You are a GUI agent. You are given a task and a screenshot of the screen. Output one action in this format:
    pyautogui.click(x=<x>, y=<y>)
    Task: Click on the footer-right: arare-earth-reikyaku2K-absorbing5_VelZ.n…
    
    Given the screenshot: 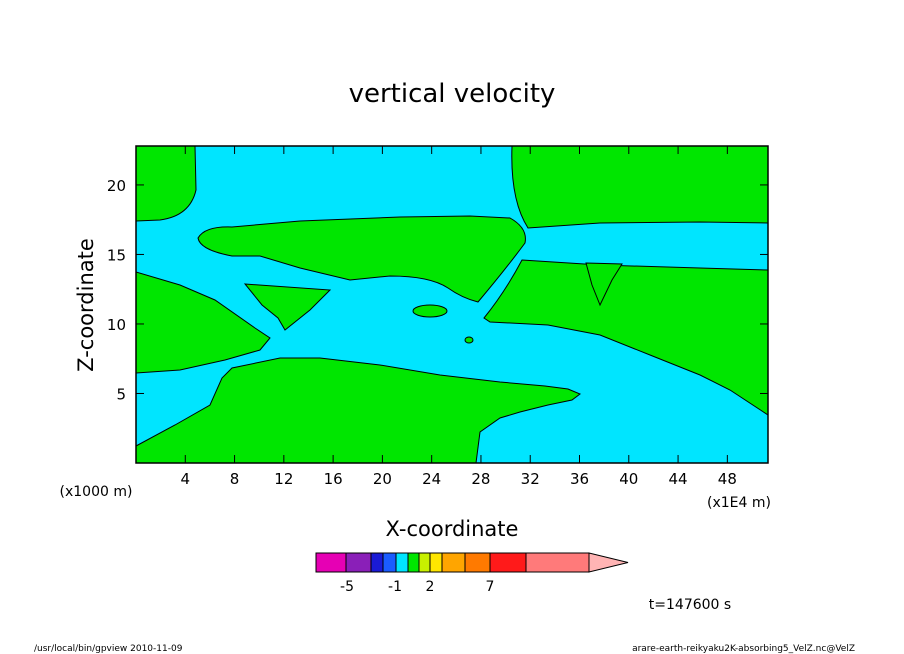 What is the action you would take?
    pyautogui.click(x=743, y=649)
    